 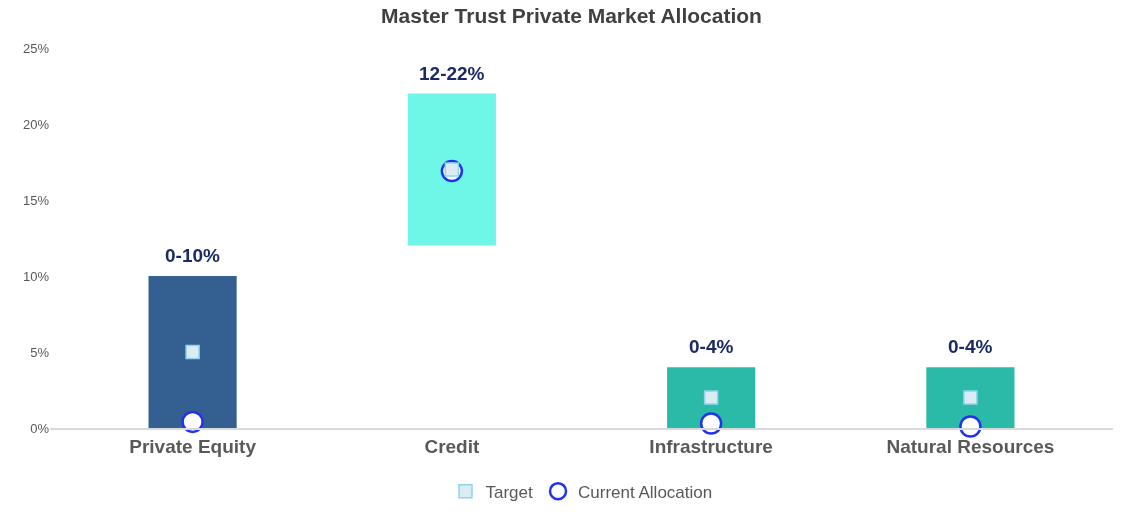 What do you see at coordinates (40, 428) in the screenshot?
I see `y-tick-label: 0%` at bounding box center [40, 428].